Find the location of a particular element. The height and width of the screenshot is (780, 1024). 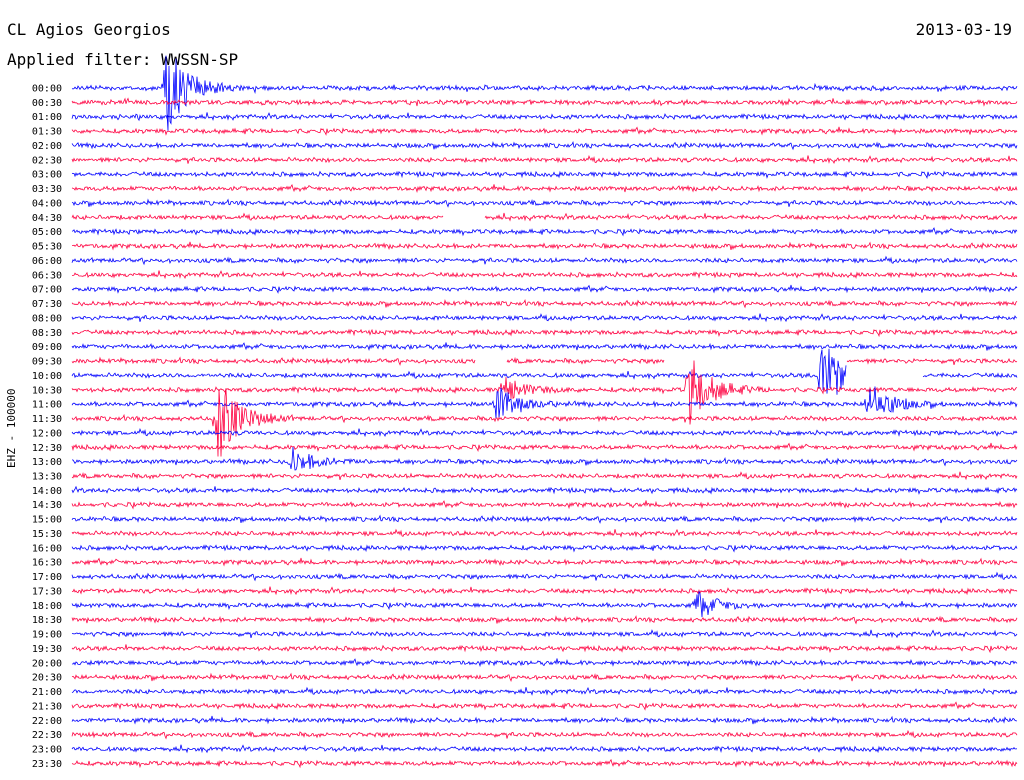

time-label: 11:30 is located at coordinates (47, 419).